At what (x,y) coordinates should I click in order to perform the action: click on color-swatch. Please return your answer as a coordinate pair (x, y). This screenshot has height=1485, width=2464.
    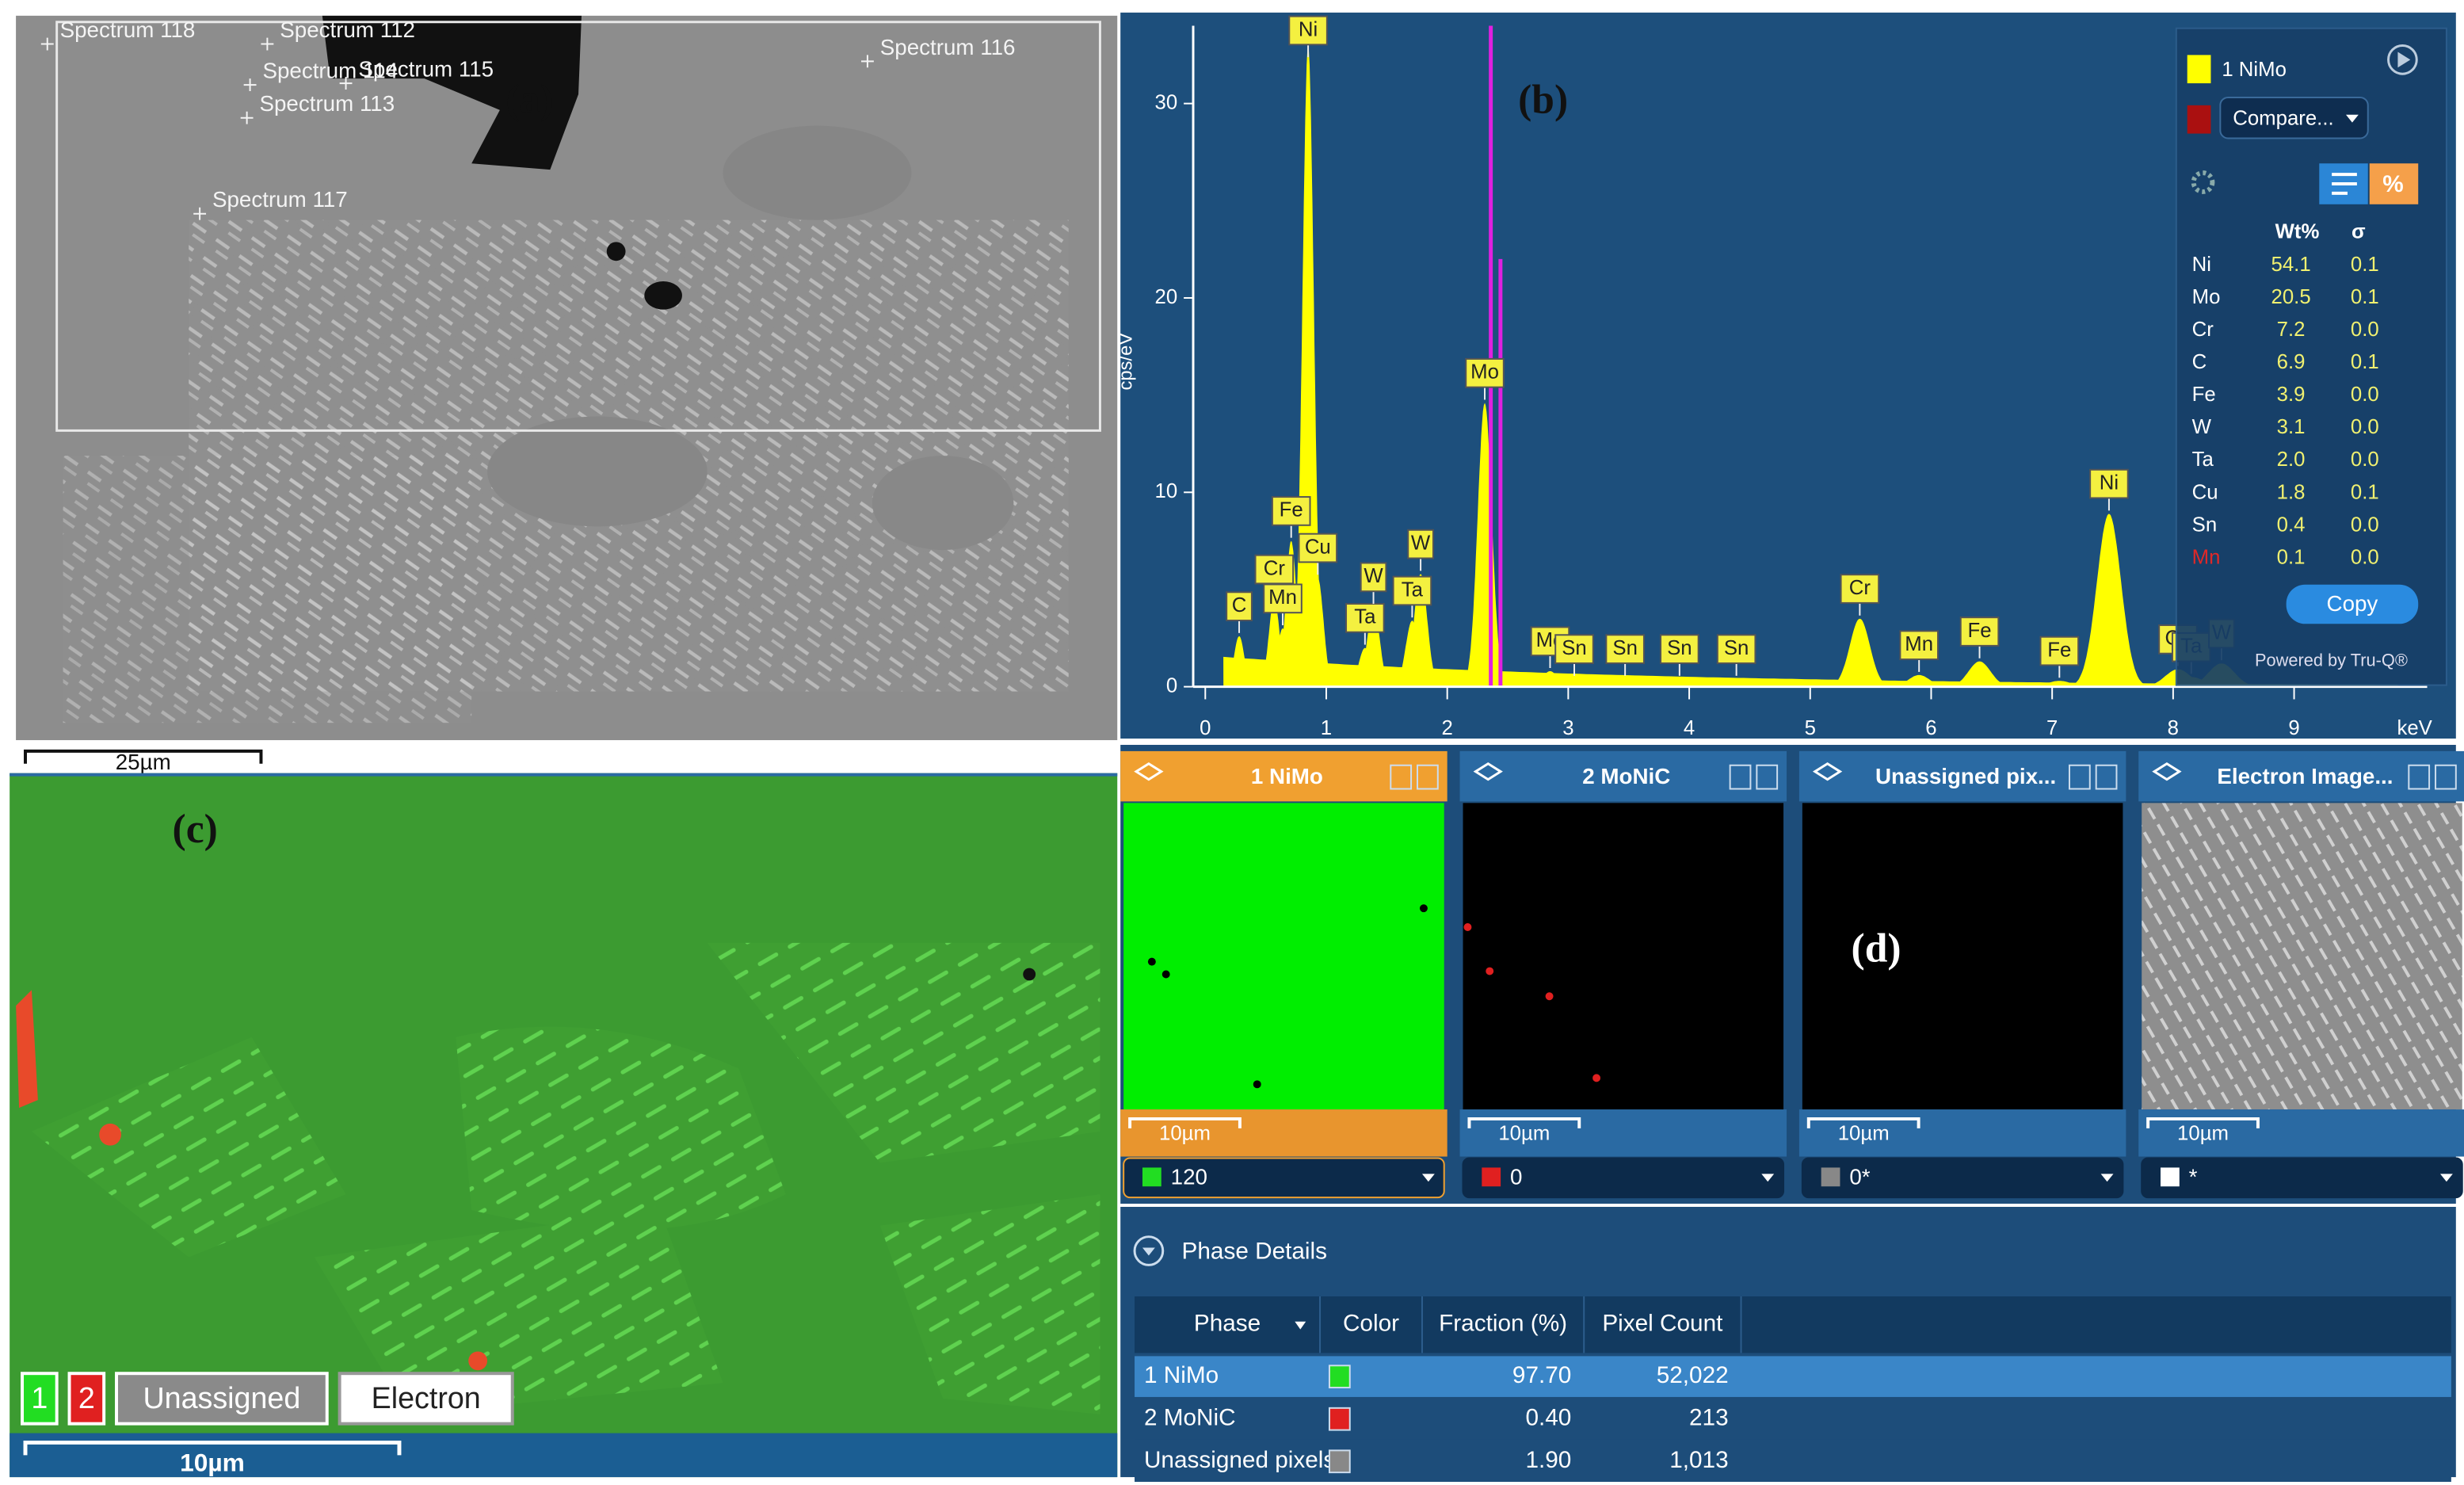
    Looking at the image, I should click on (1339, 1377).